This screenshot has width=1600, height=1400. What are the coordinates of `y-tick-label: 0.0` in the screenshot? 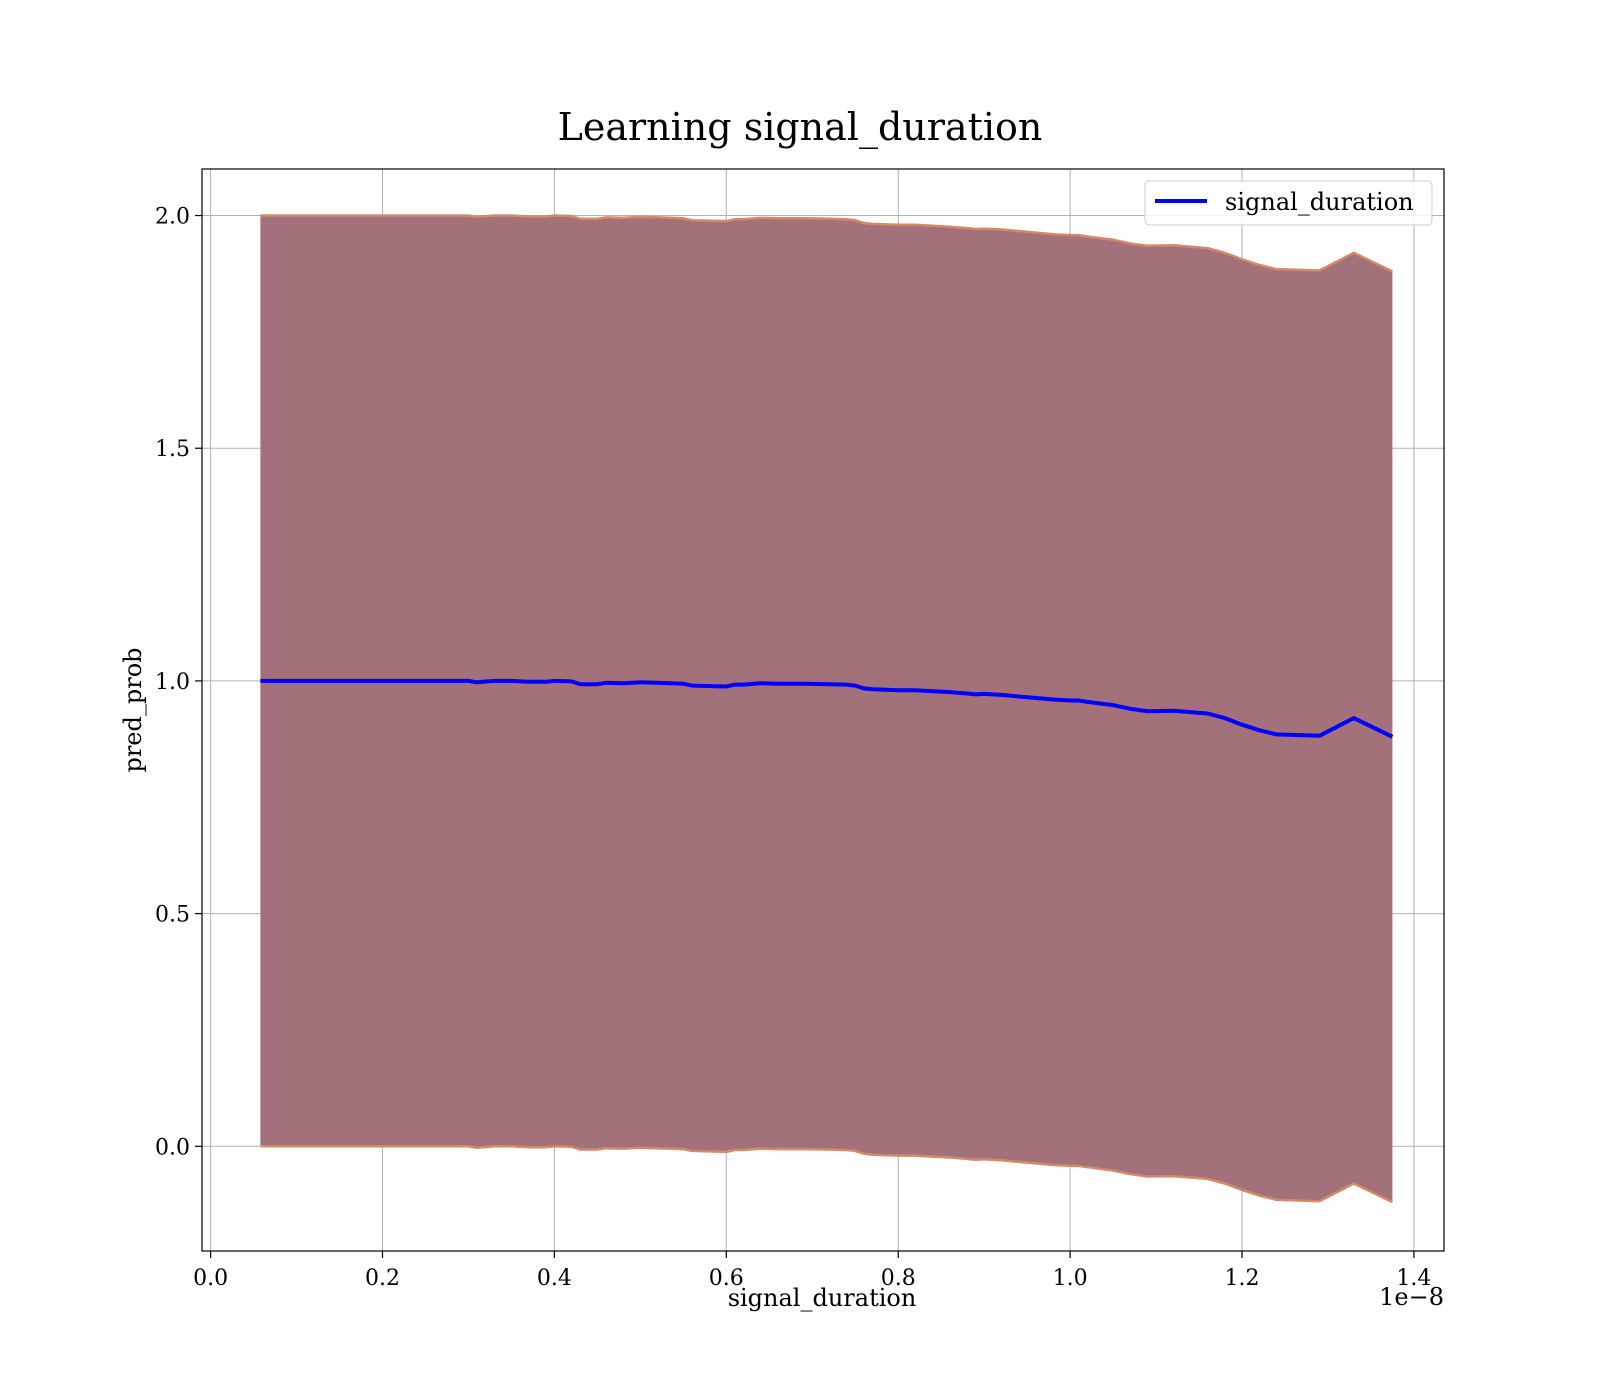 It's located at (172, 1147).